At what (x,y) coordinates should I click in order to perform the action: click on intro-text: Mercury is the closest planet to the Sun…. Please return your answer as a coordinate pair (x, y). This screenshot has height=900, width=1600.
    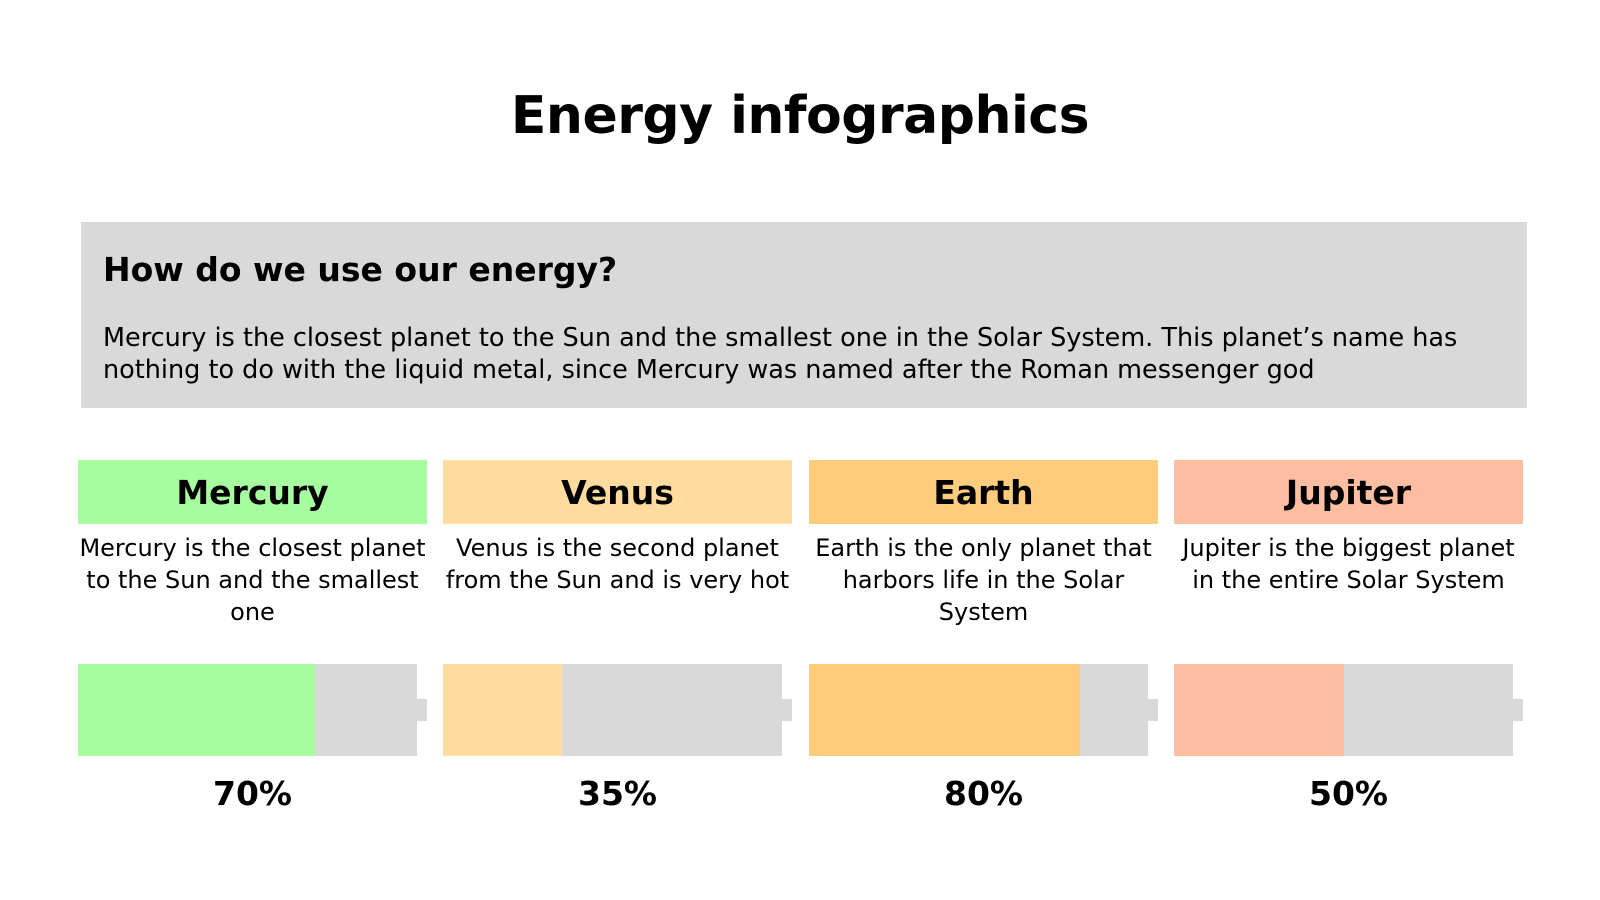
    Looking at the image, I should click on (780, 354).